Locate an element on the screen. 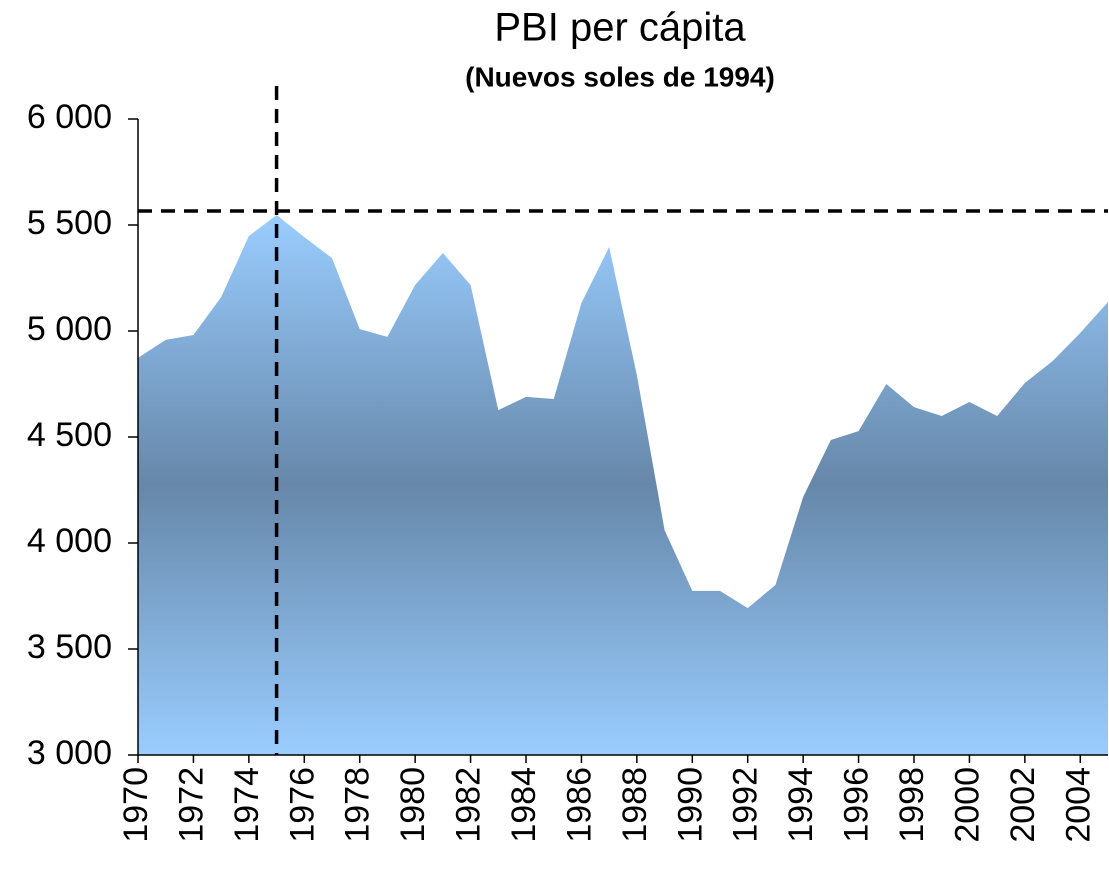 The image size is (1109, 879). y-tick-label: 4 500 is located at coordinates (69, 435).